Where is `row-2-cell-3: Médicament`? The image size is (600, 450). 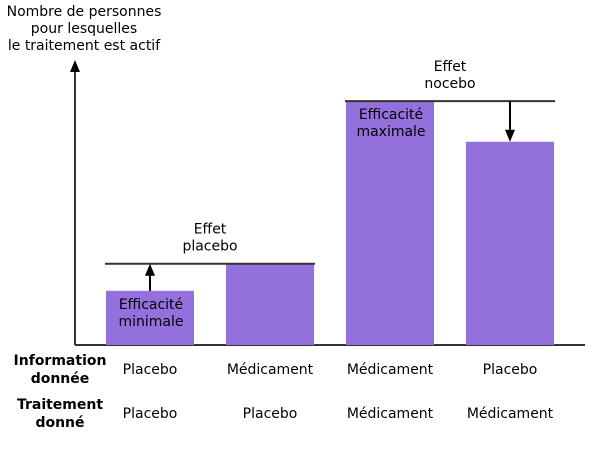
row-2-cell-3: Médicament is located at coordinates (390, 414).